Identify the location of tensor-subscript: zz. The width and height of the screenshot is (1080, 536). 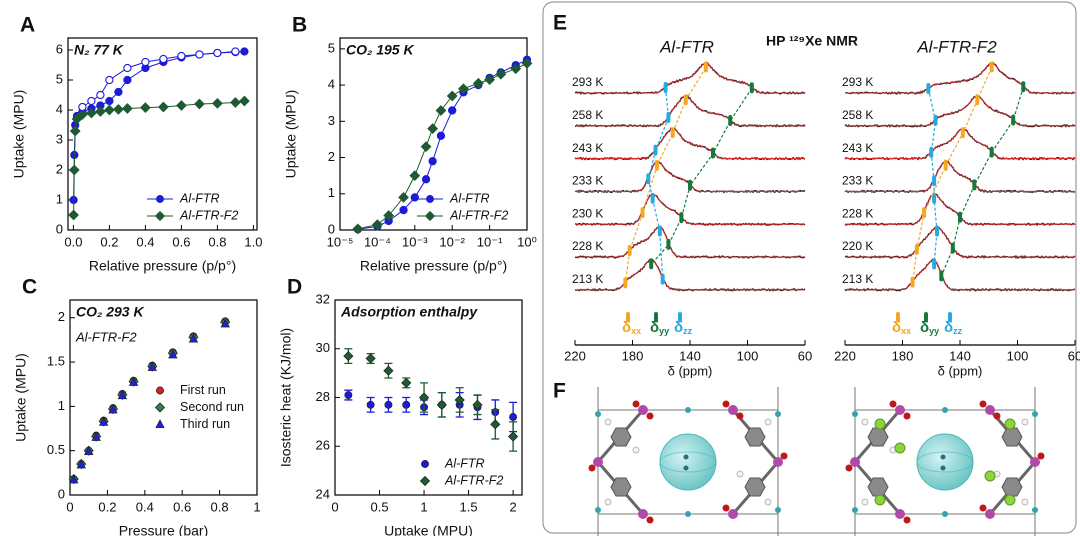
(688, 331).